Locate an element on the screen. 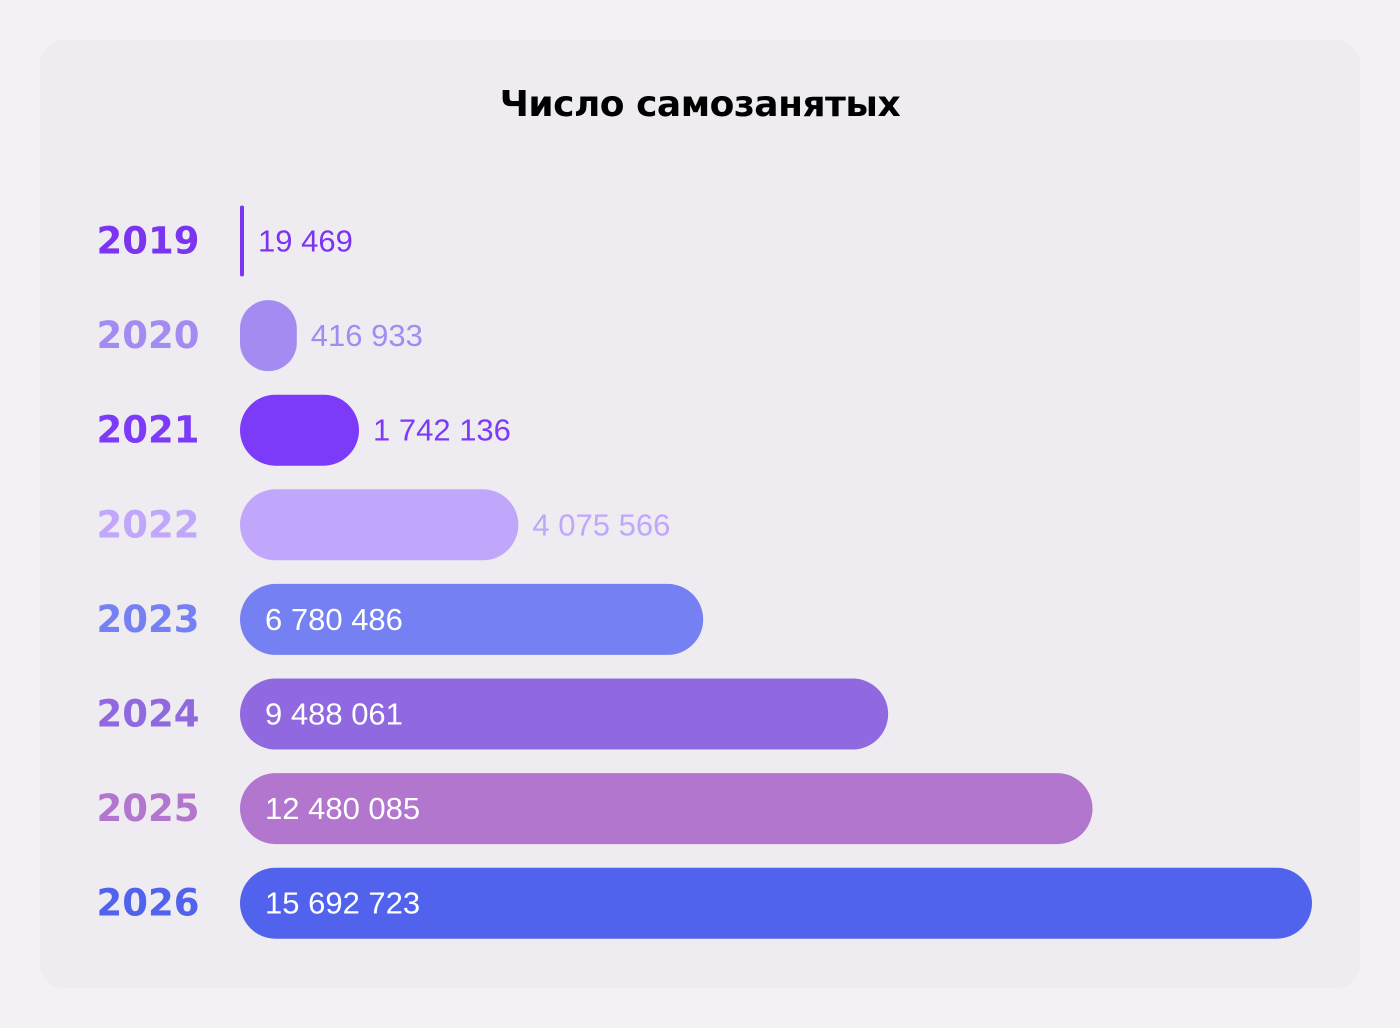 Image resolution: width=1400 pixels, height=1028 pixels. year-label-2024: 2024 is located at coordinates (148, 714).